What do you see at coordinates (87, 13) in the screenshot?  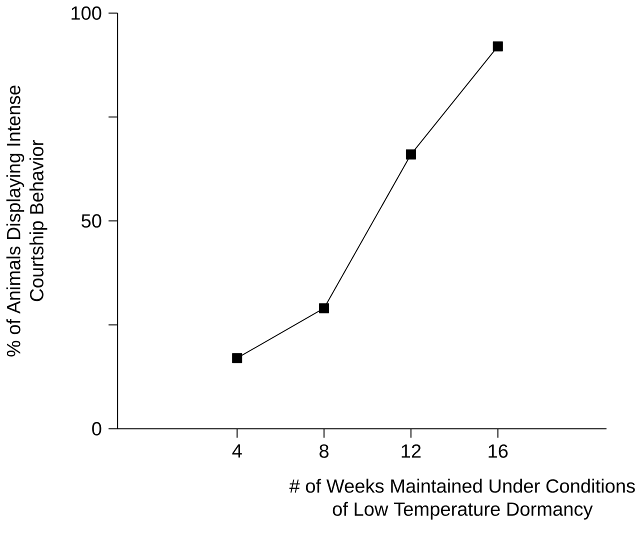 I see `y-tick-label: 100` at bounding box center [87, 13].